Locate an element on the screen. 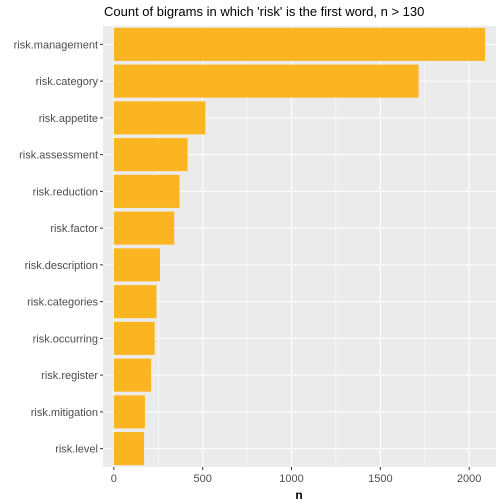  y-tick-label: risk.reduction is located at coordinates (65, 192).